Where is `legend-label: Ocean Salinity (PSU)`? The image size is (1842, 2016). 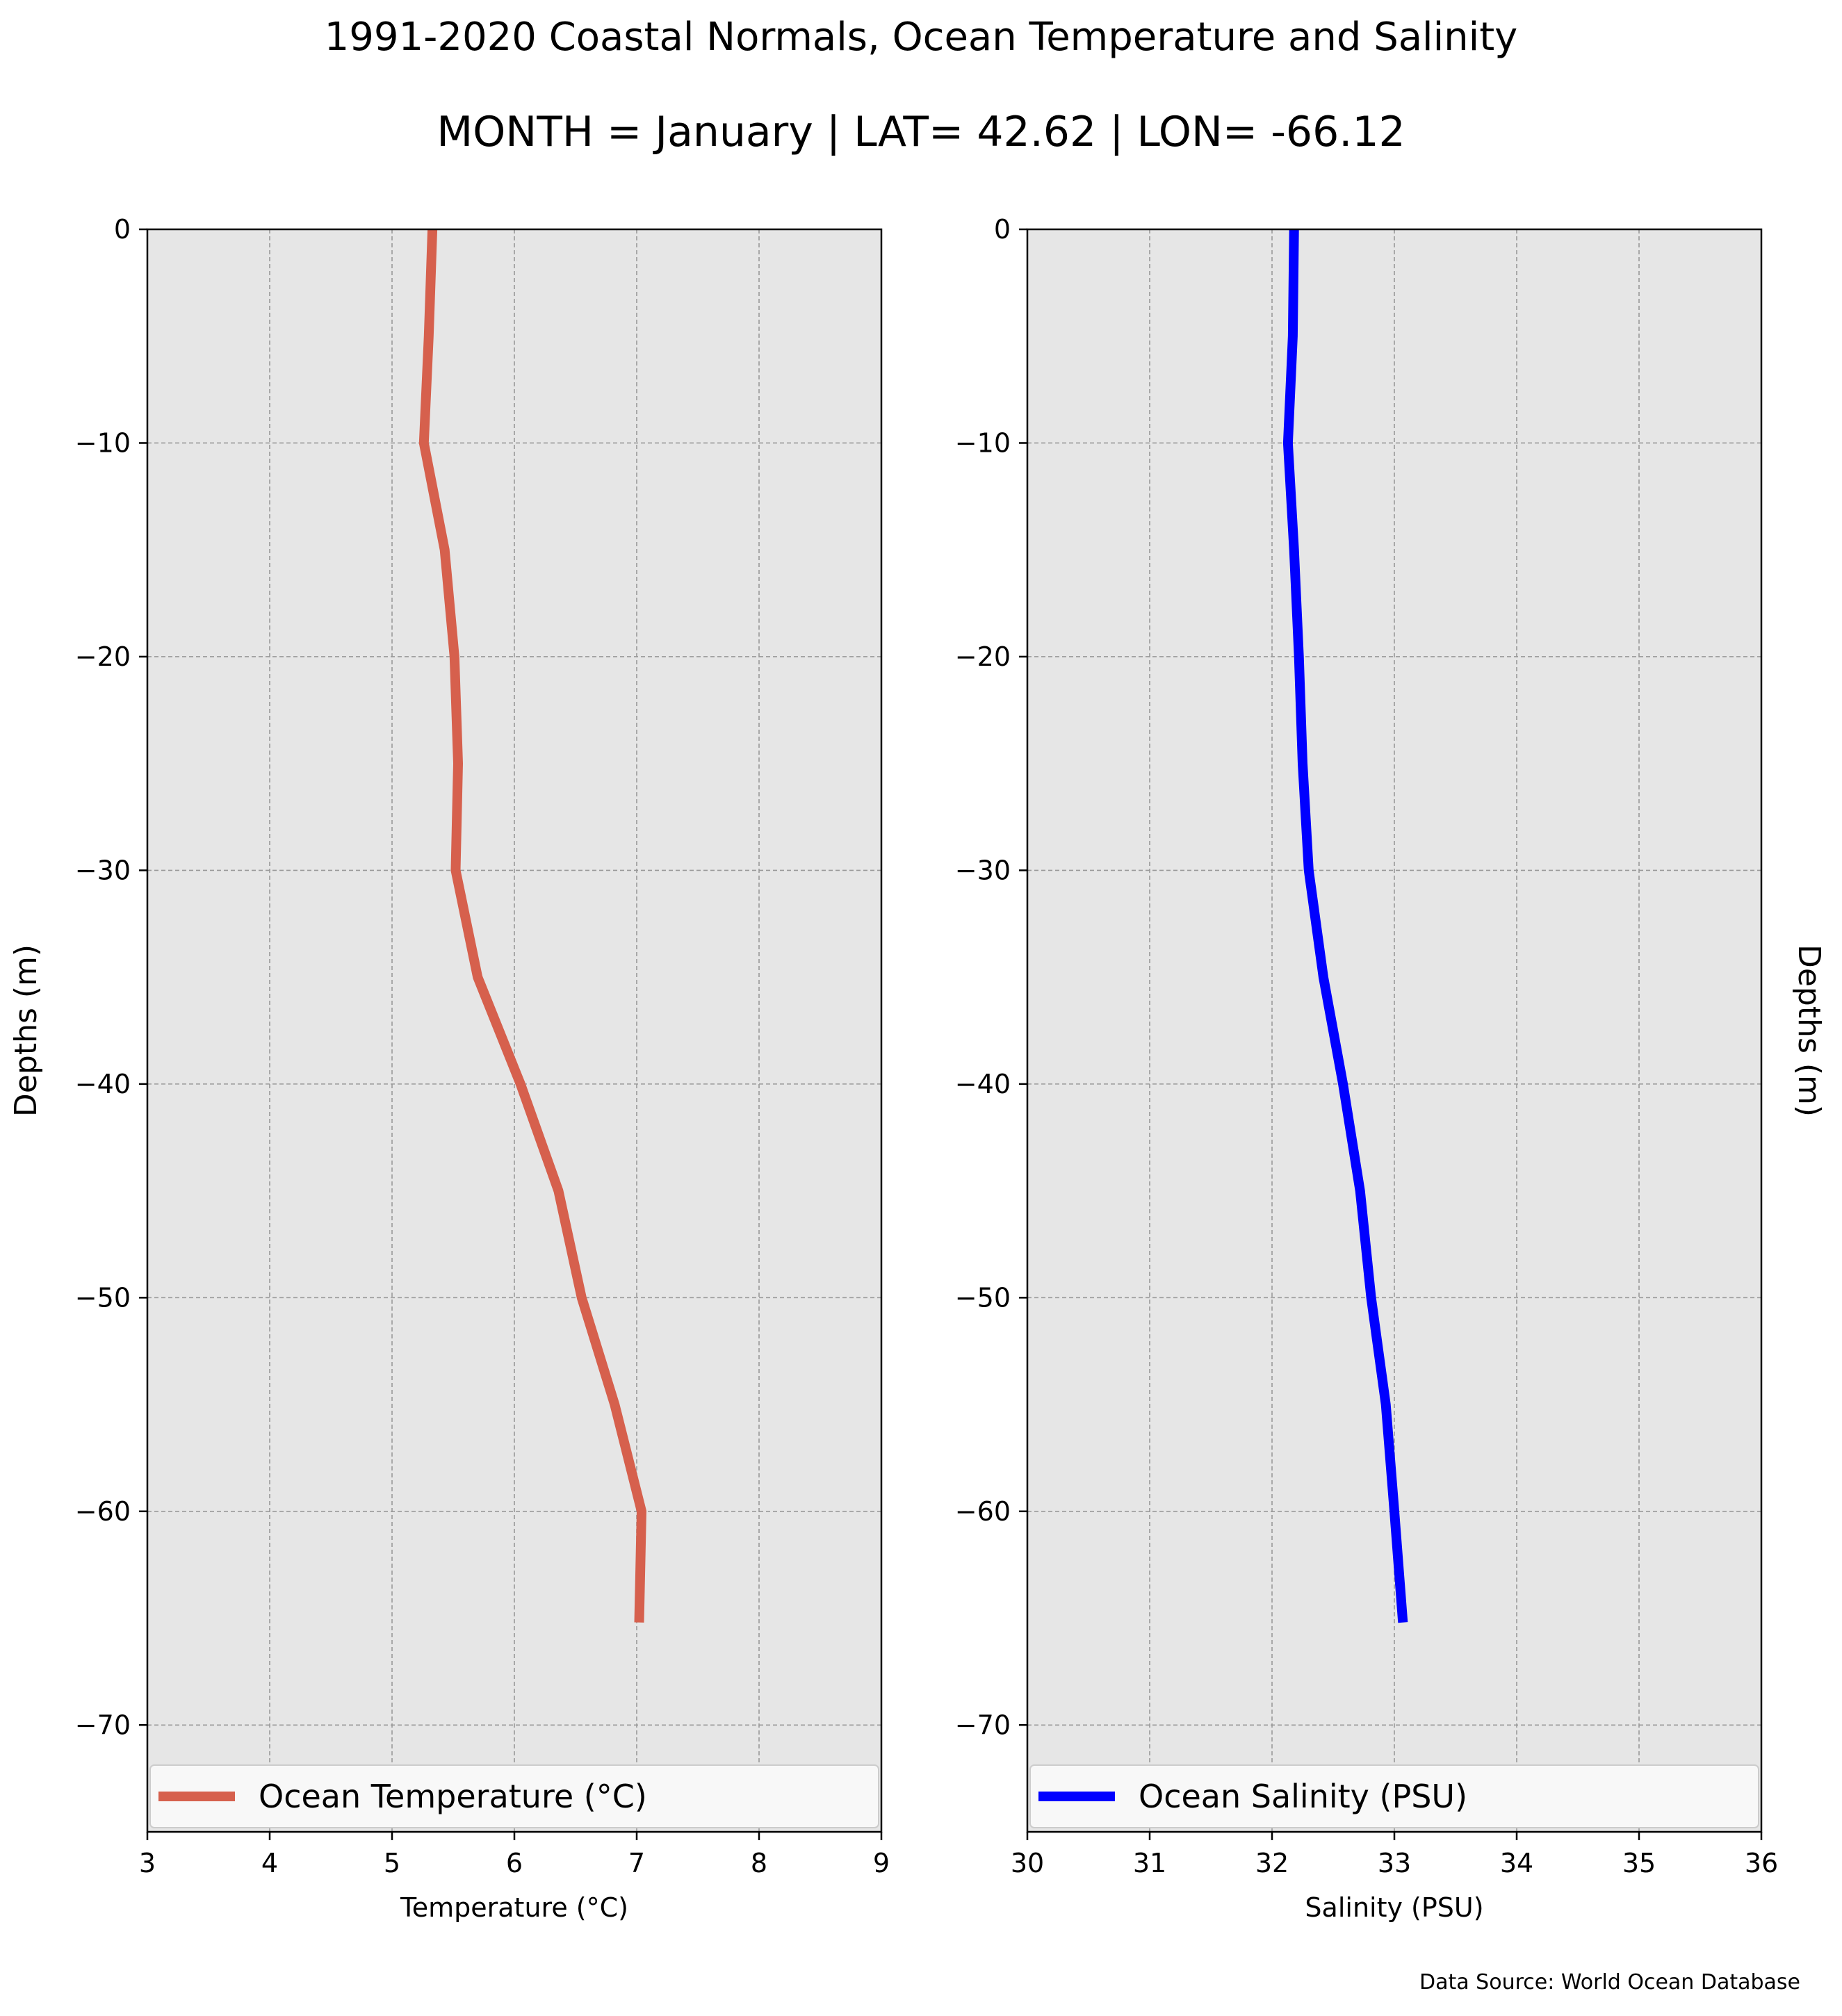 legend-label: Ocean Salinity (PSU) is located at coordinates (1303, 1796).